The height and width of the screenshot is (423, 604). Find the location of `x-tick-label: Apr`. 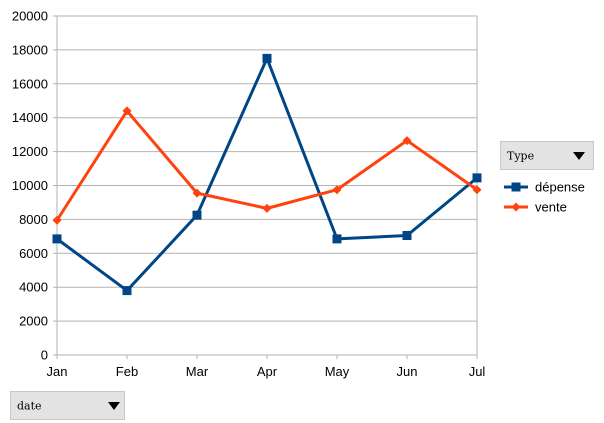

x-tick-label: Apr is located at coordinates (267, 371).